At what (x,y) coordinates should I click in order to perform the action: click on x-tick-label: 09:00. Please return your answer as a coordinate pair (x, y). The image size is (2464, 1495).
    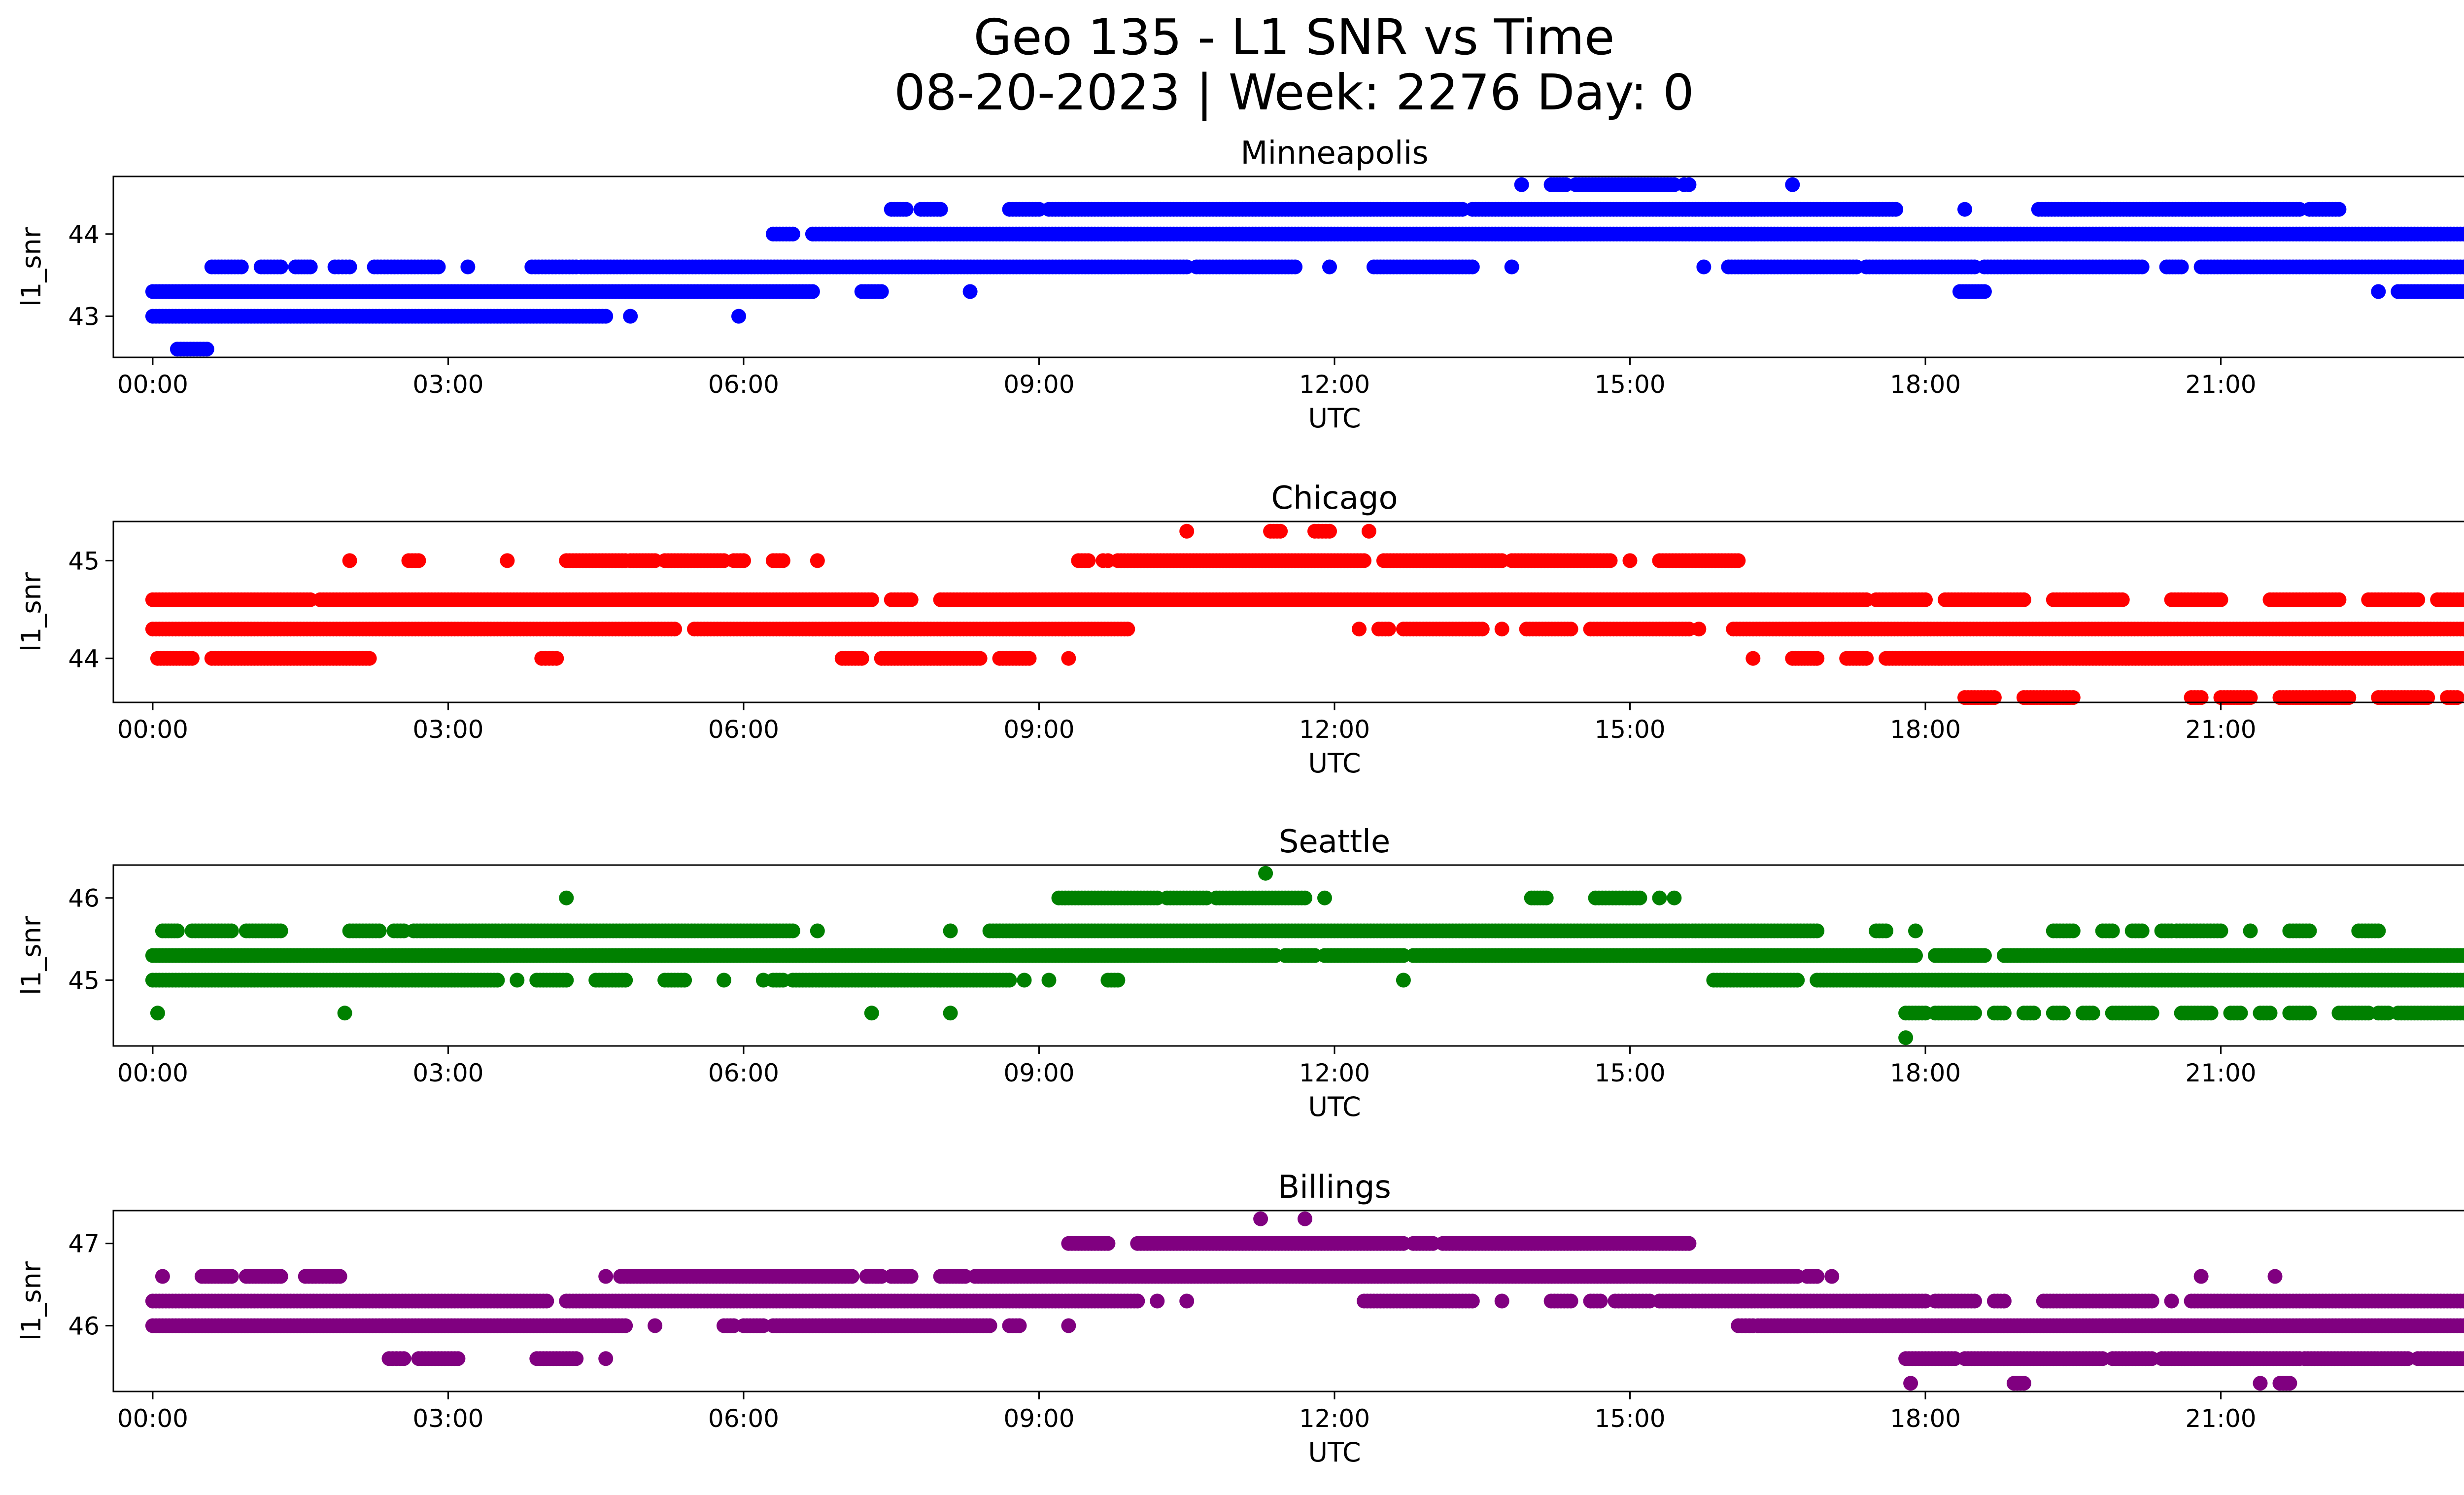
    Looking at the image, I should click on (1038, 729).